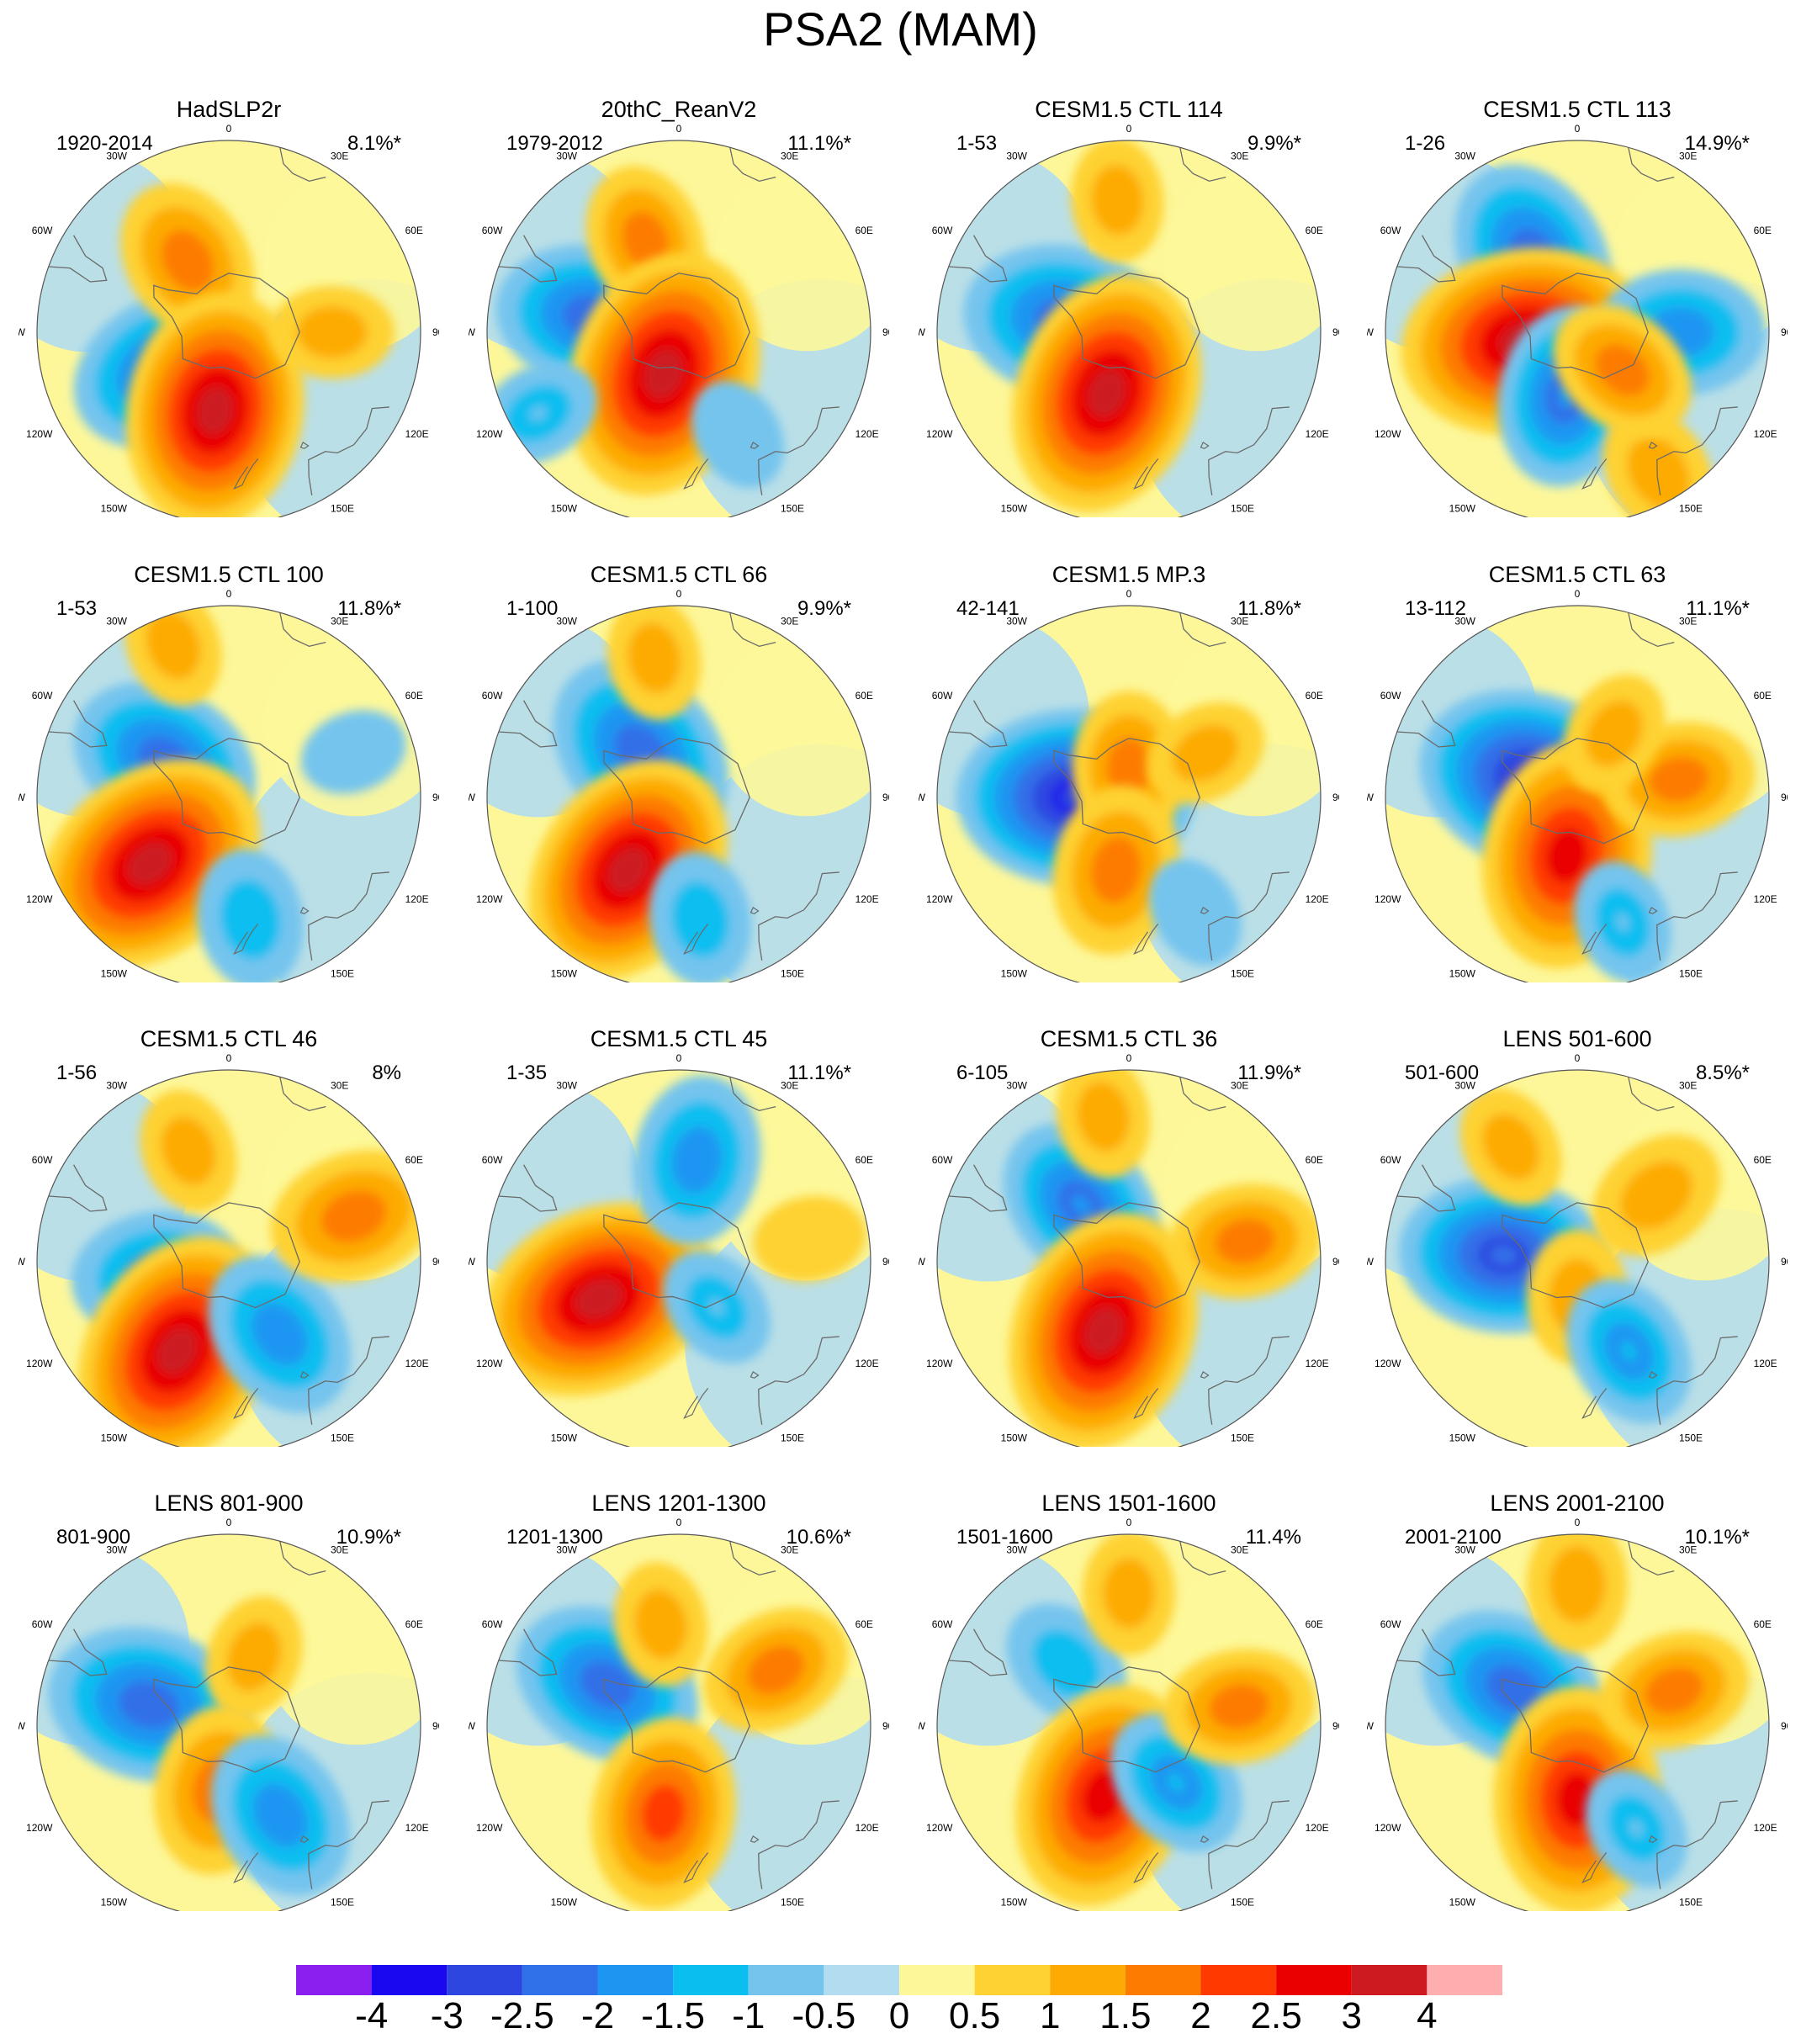 The image size is (1801, 2044). Describe the element at coordinates (597, 2015) in the screenshot. I see `colorbar-label: -2` at that location.